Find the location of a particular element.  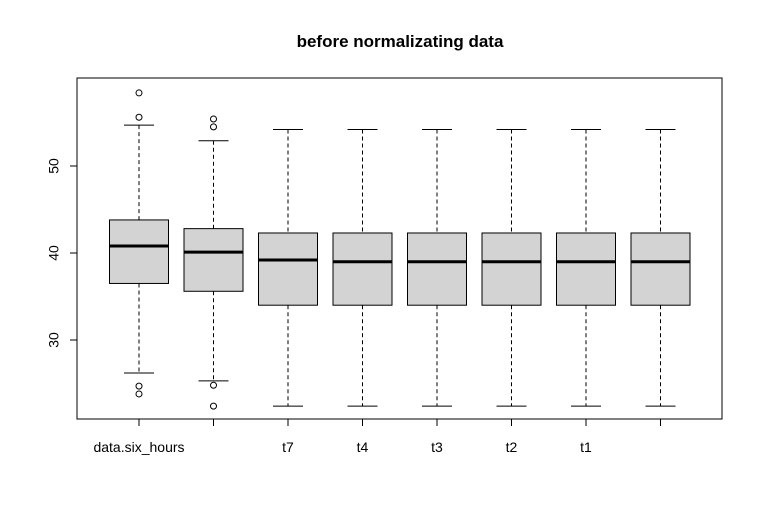

chart-title: before normalizating data is located at coordinates (400, 41).